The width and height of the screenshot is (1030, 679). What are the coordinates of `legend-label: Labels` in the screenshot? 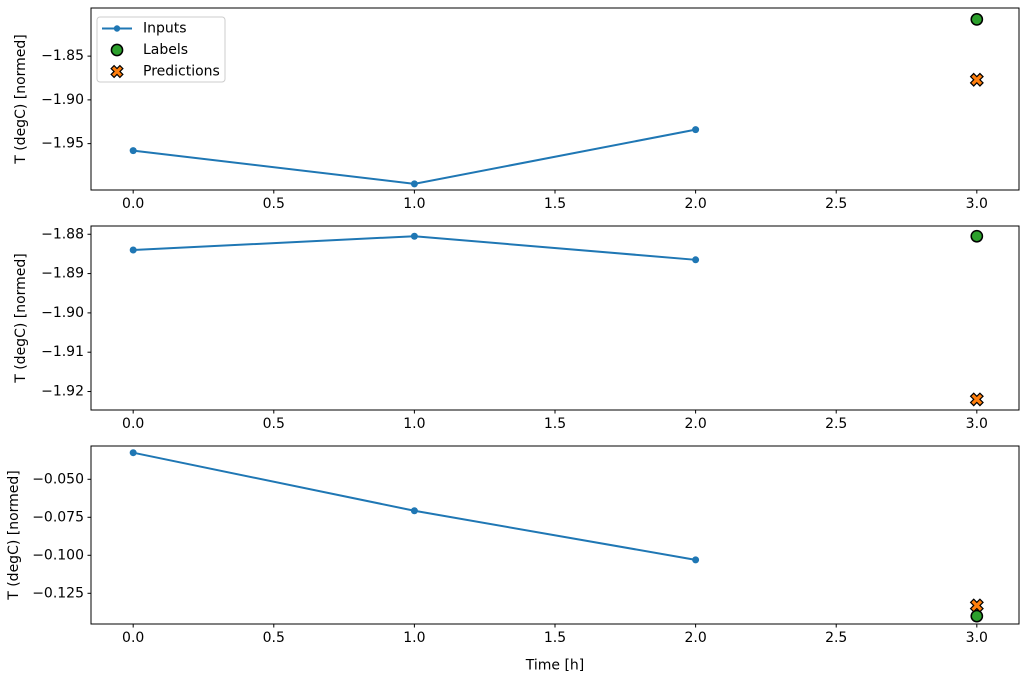 It's located at (165, 50).